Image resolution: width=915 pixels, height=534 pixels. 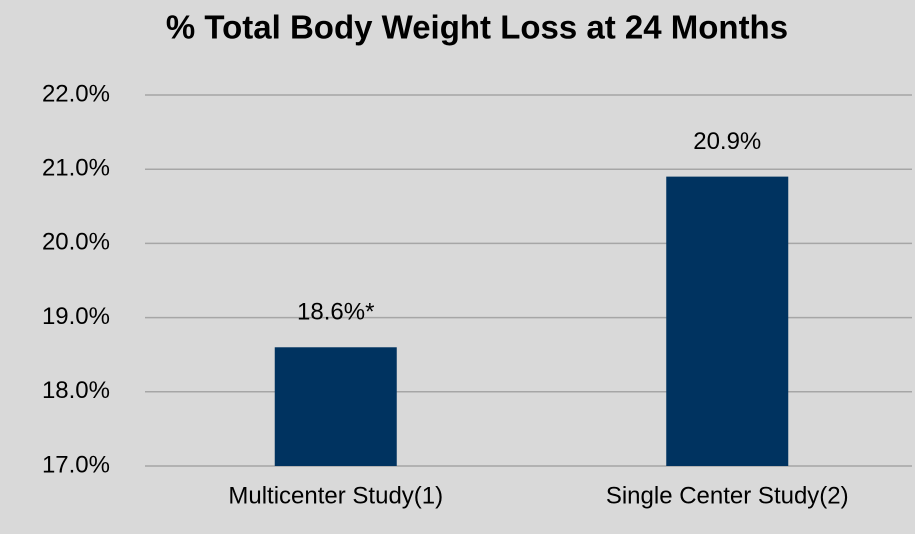 What do you see at coordinates (76, 316) in the screenshot?
I see `y-tick-label: 19.0%` at bounding box center [76, 316].